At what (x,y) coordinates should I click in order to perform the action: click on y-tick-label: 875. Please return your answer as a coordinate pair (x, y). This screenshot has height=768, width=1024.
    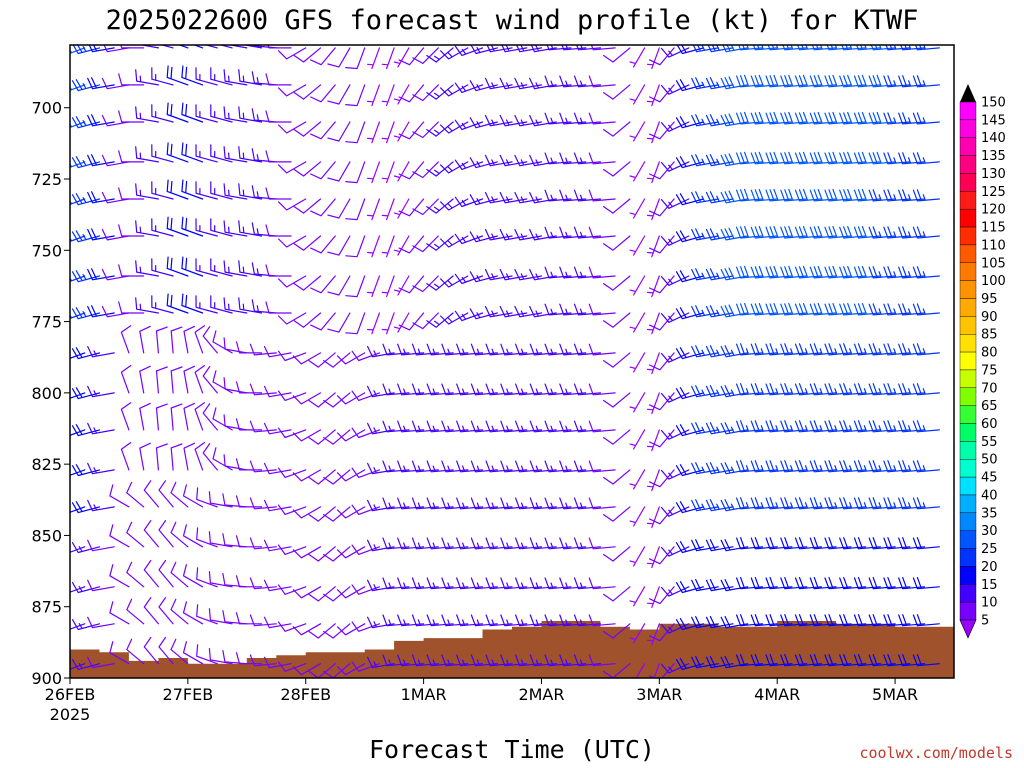
    Looking at the image, I should click on (46, 607).